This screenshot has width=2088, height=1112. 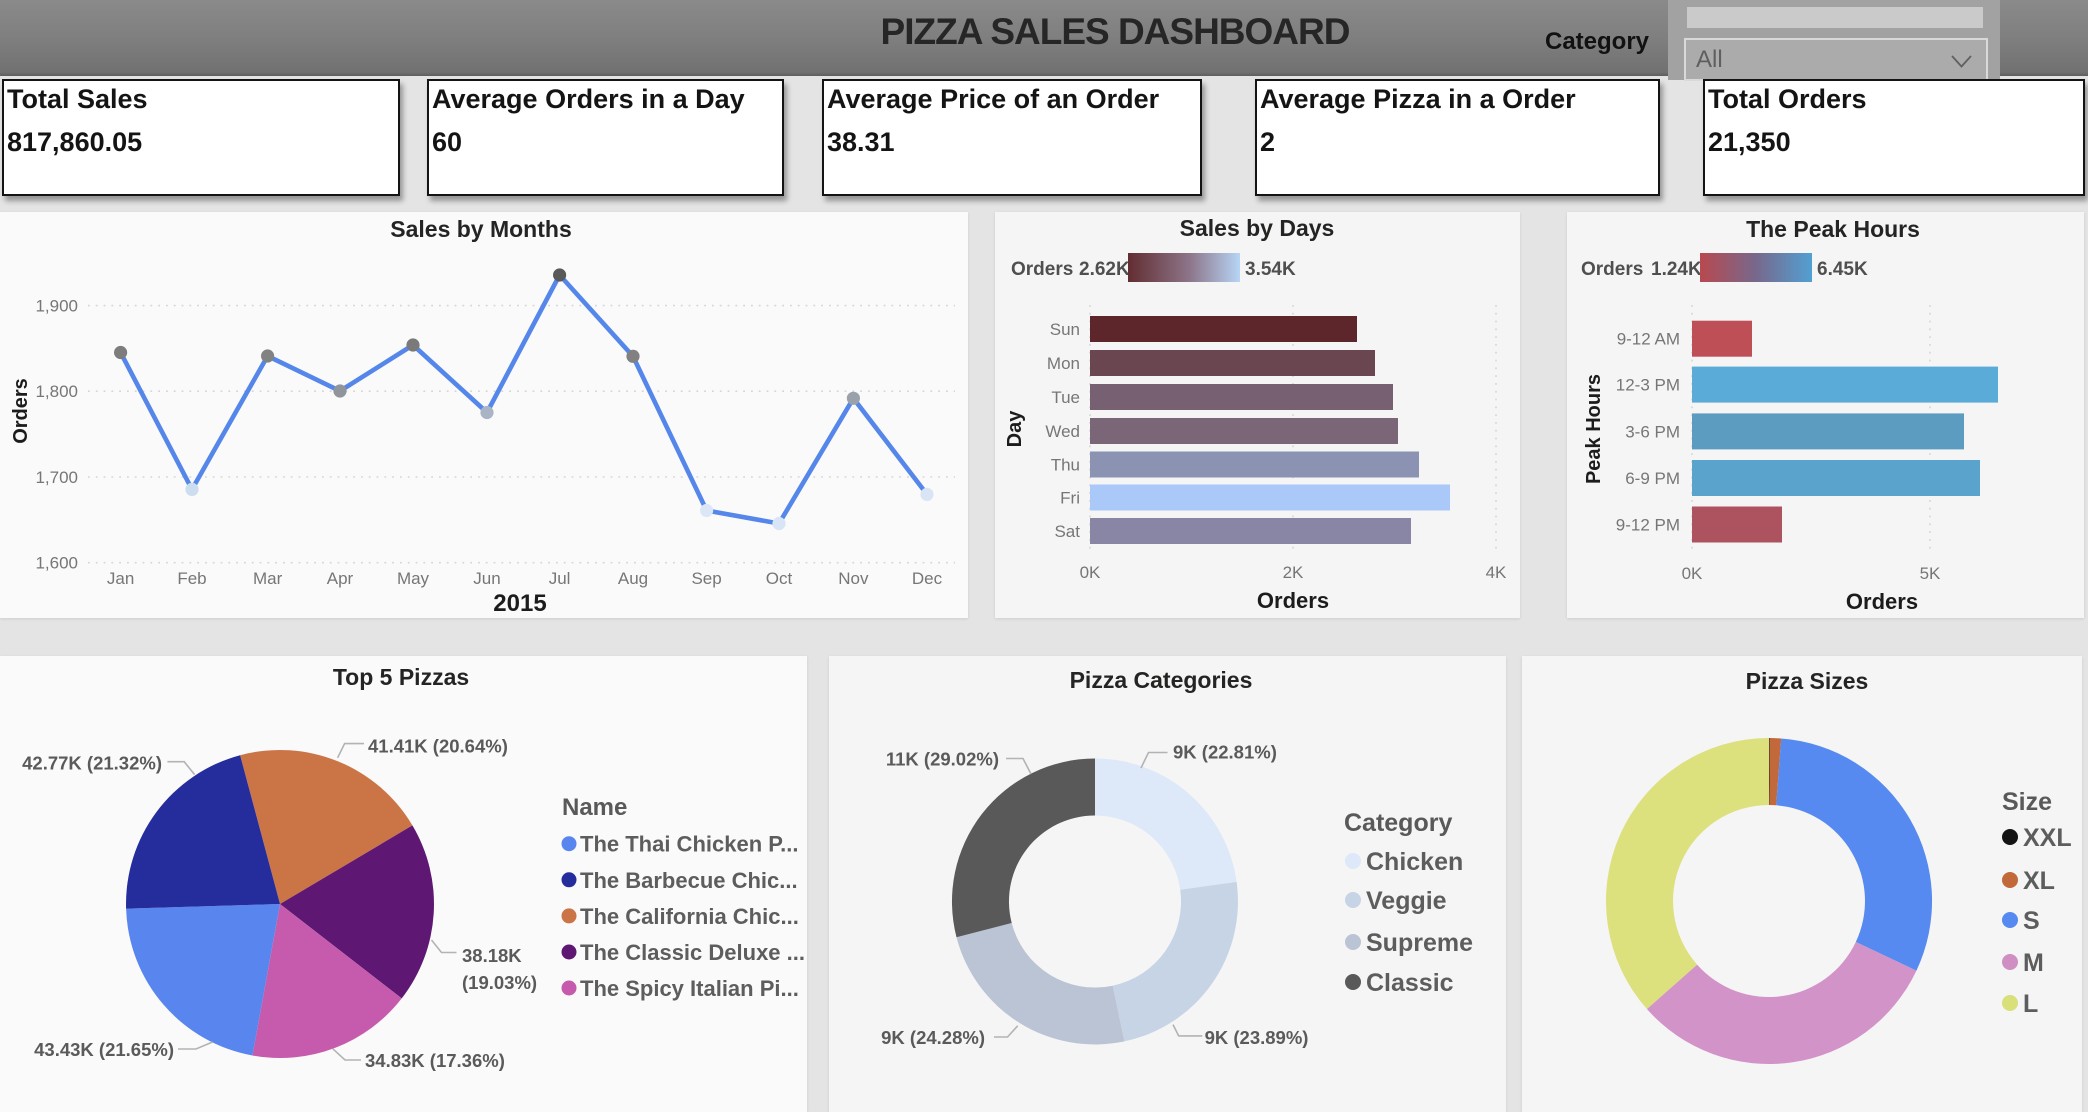 What do you see at coordinates (1496, 572) in the screenshot?
I see `svg-text: 4K` at bounding box center [1496, 572].